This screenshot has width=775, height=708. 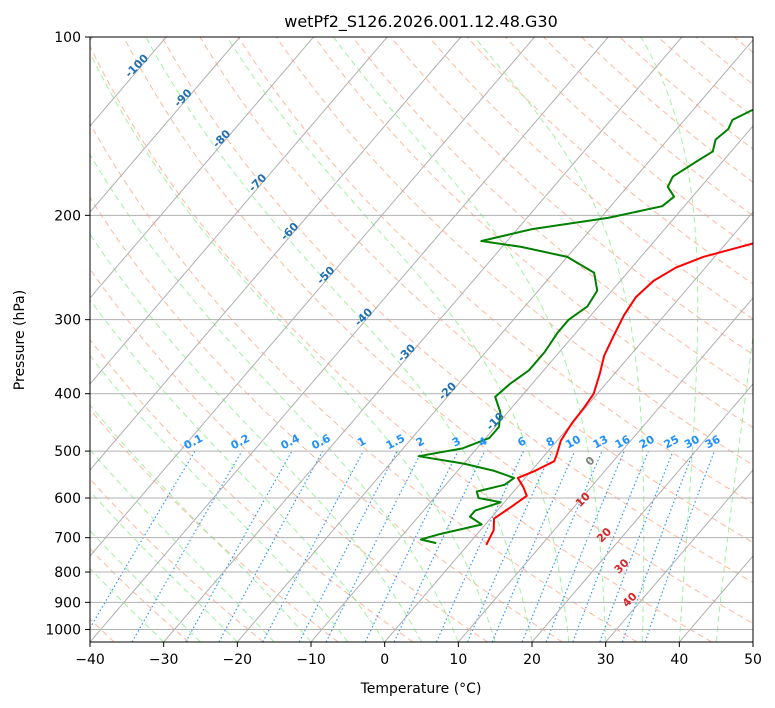 What do you see at coordinates (421, 689) in the screenshot?
I see `x-axis-title: Temperature (°C)` at bounding box center [421, 689].